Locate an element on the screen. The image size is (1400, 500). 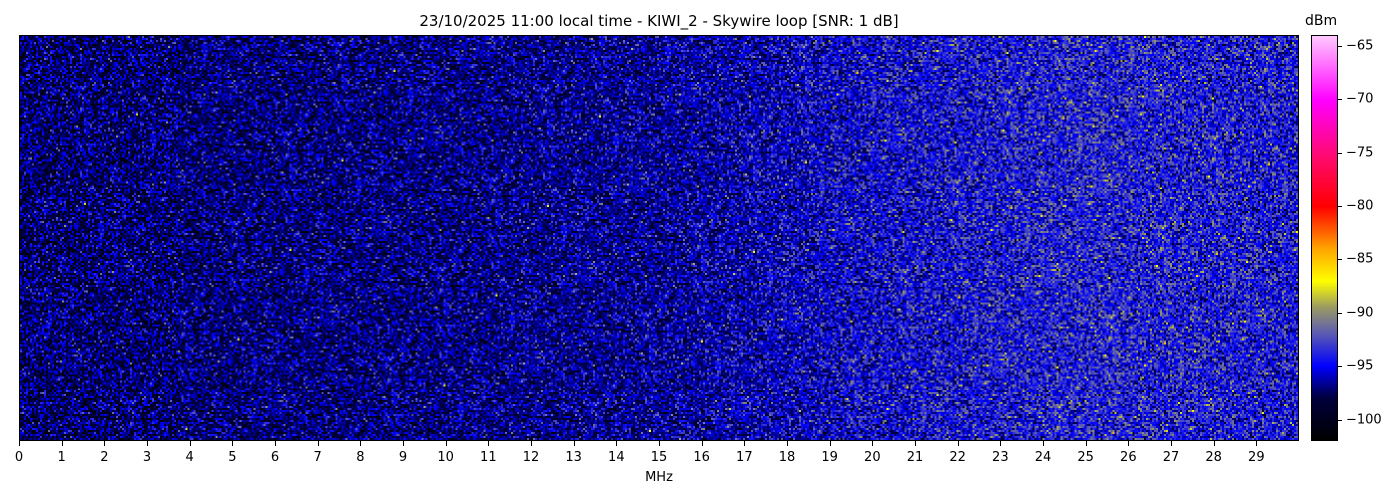
x-tick-label: 1 is located at coordinates (61, 457).